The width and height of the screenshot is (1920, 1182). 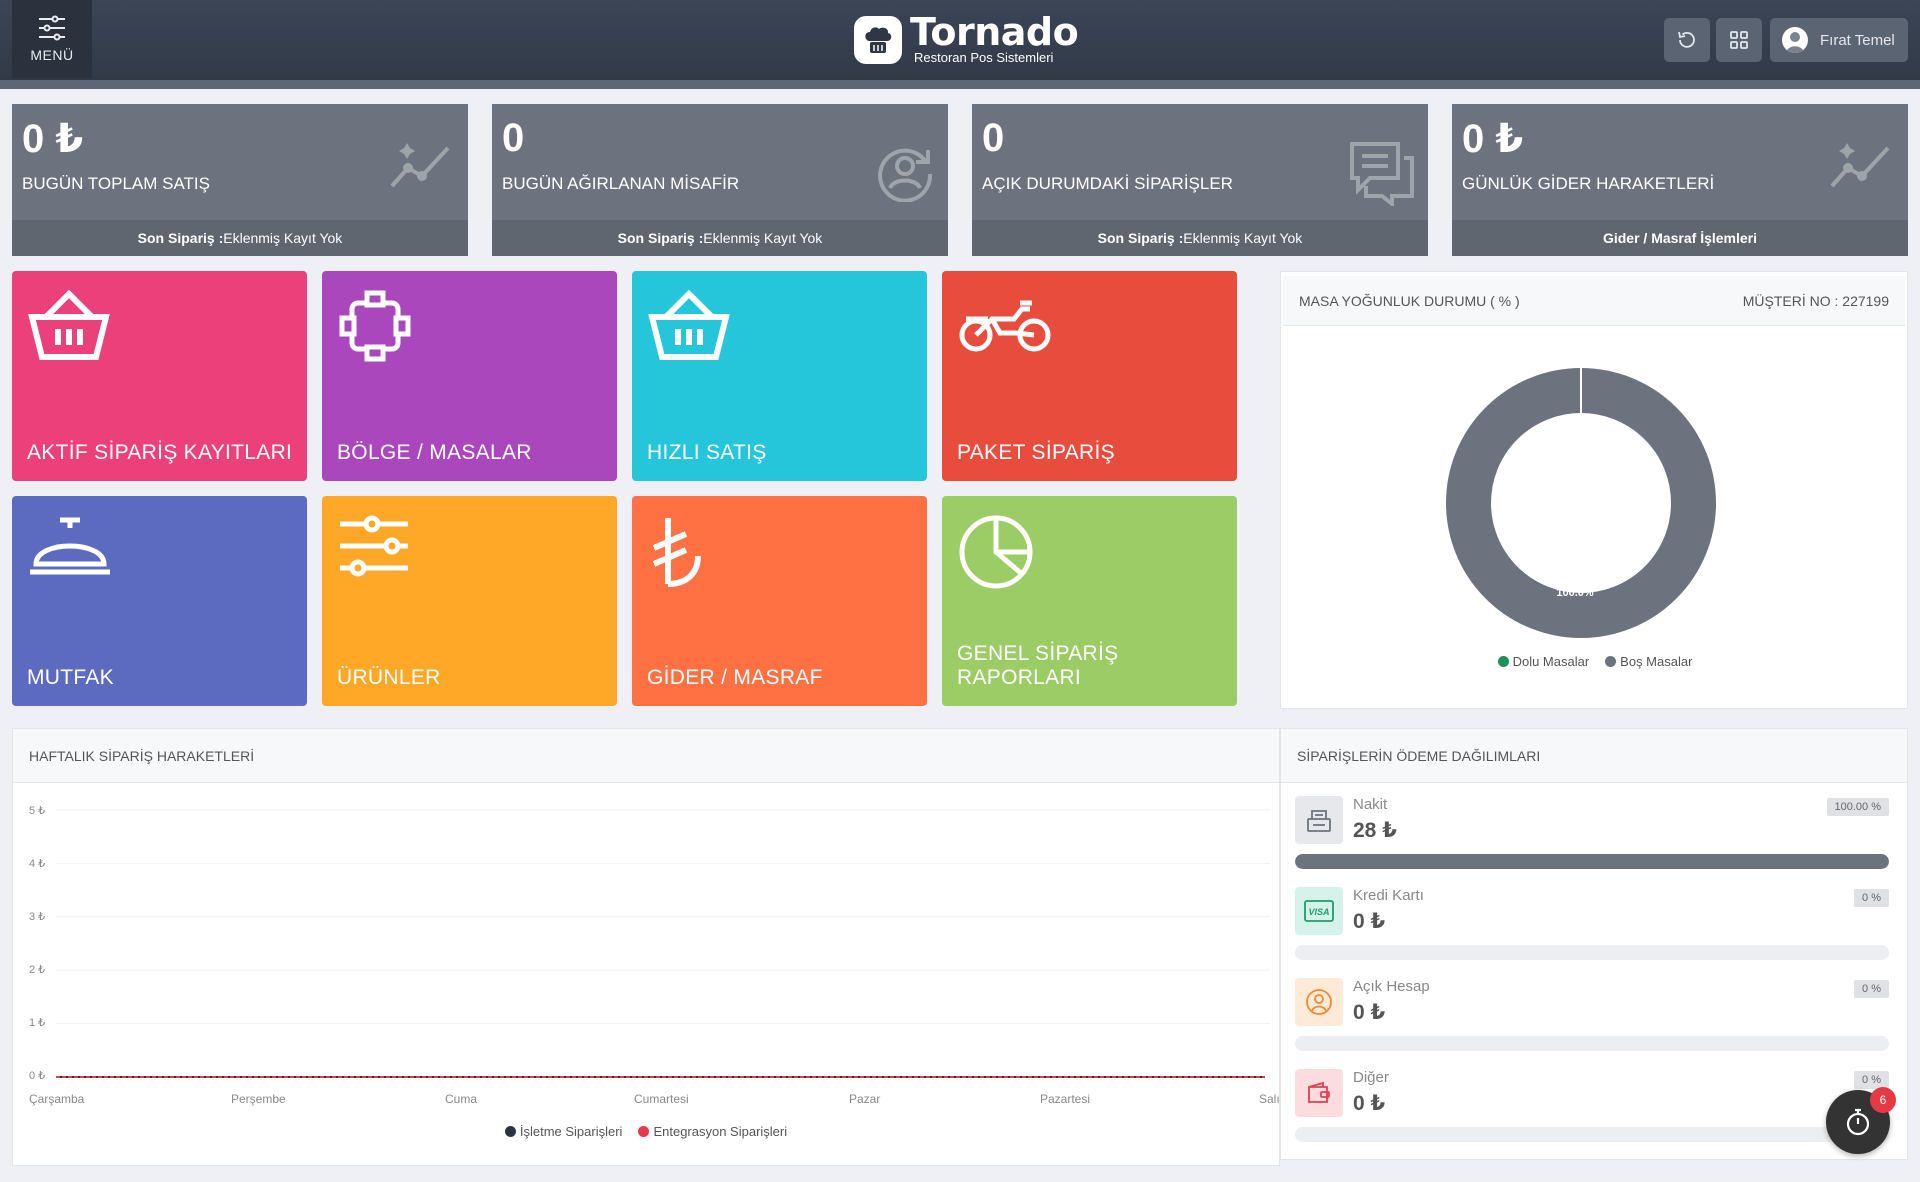 I want to click on payment-name: Açık Hesap, so click(x=1391, y=986).